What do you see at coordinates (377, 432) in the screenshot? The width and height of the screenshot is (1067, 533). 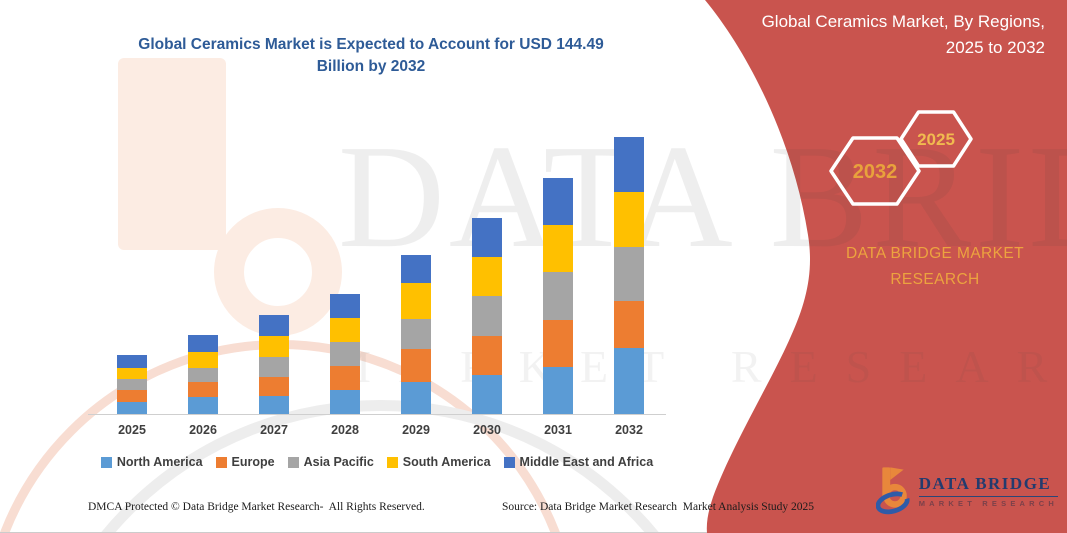 I see `x-axis-labels: 2025 2026 2027 2028 2029 2030 2031 2032` at bounding box center [377, 432].